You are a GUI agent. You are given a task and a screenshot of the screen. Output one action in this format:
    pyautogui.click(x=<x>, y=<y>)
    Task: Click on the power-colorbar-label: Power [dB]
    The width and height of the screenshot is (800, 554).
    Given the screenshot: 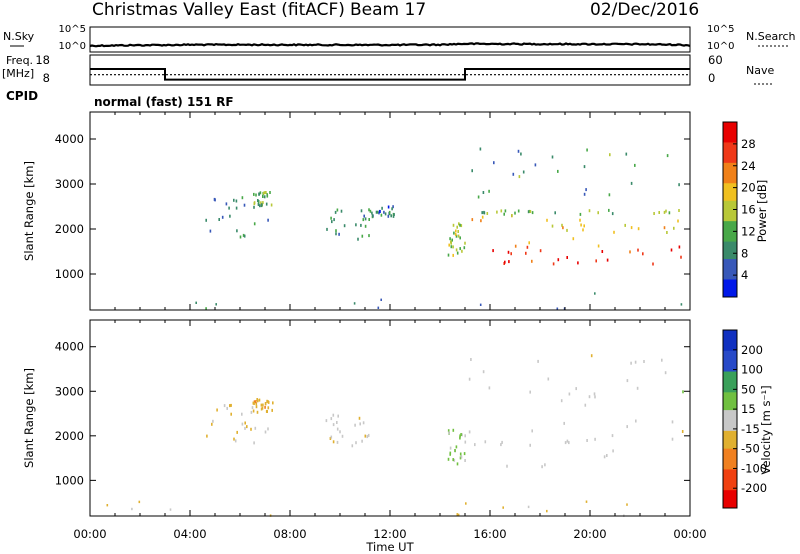 What is the action you would take?
    pyautogui.click(x=762, y=211)
    